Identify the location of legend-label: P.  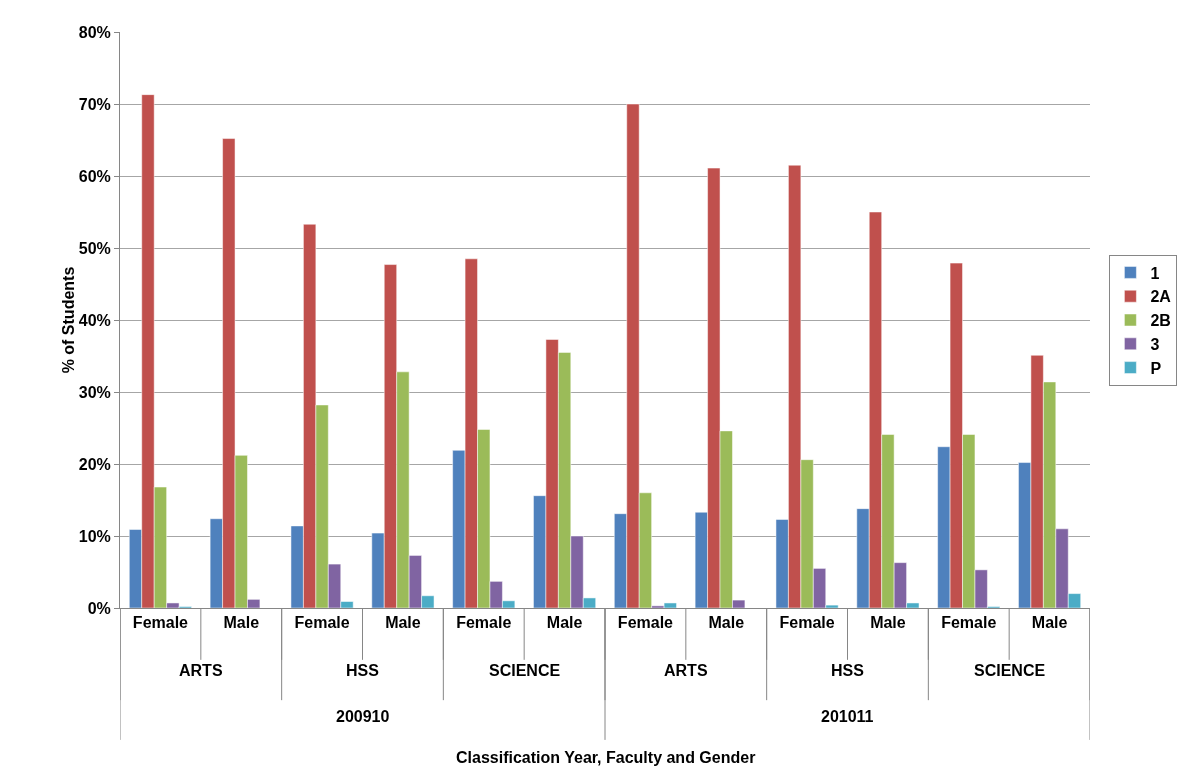
(1156, 368).